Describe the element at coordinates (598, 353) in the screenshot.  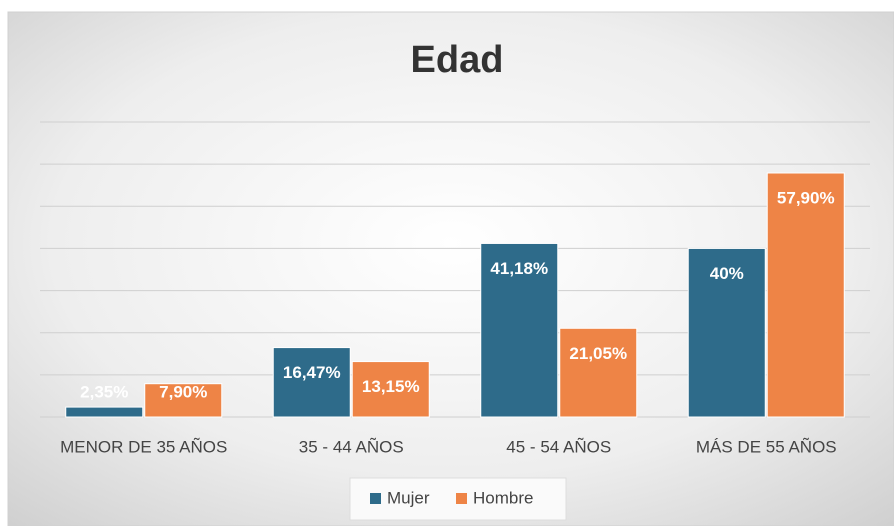
I see `data-label: 21,05%` at that location.